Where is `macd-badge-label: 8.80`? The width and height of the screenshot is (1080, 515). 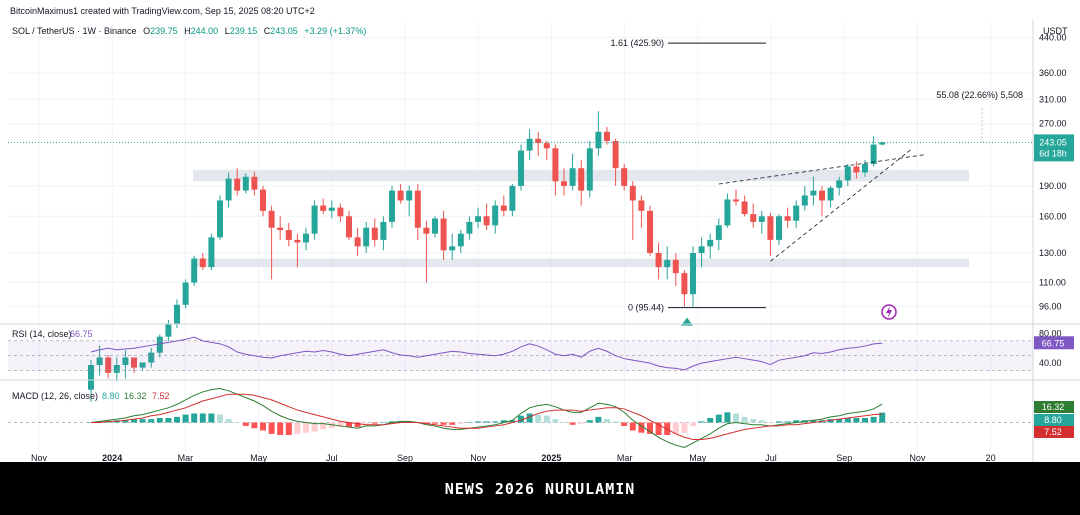
macd-badge-label: 8.80 is located at coordinates (1053, 420).